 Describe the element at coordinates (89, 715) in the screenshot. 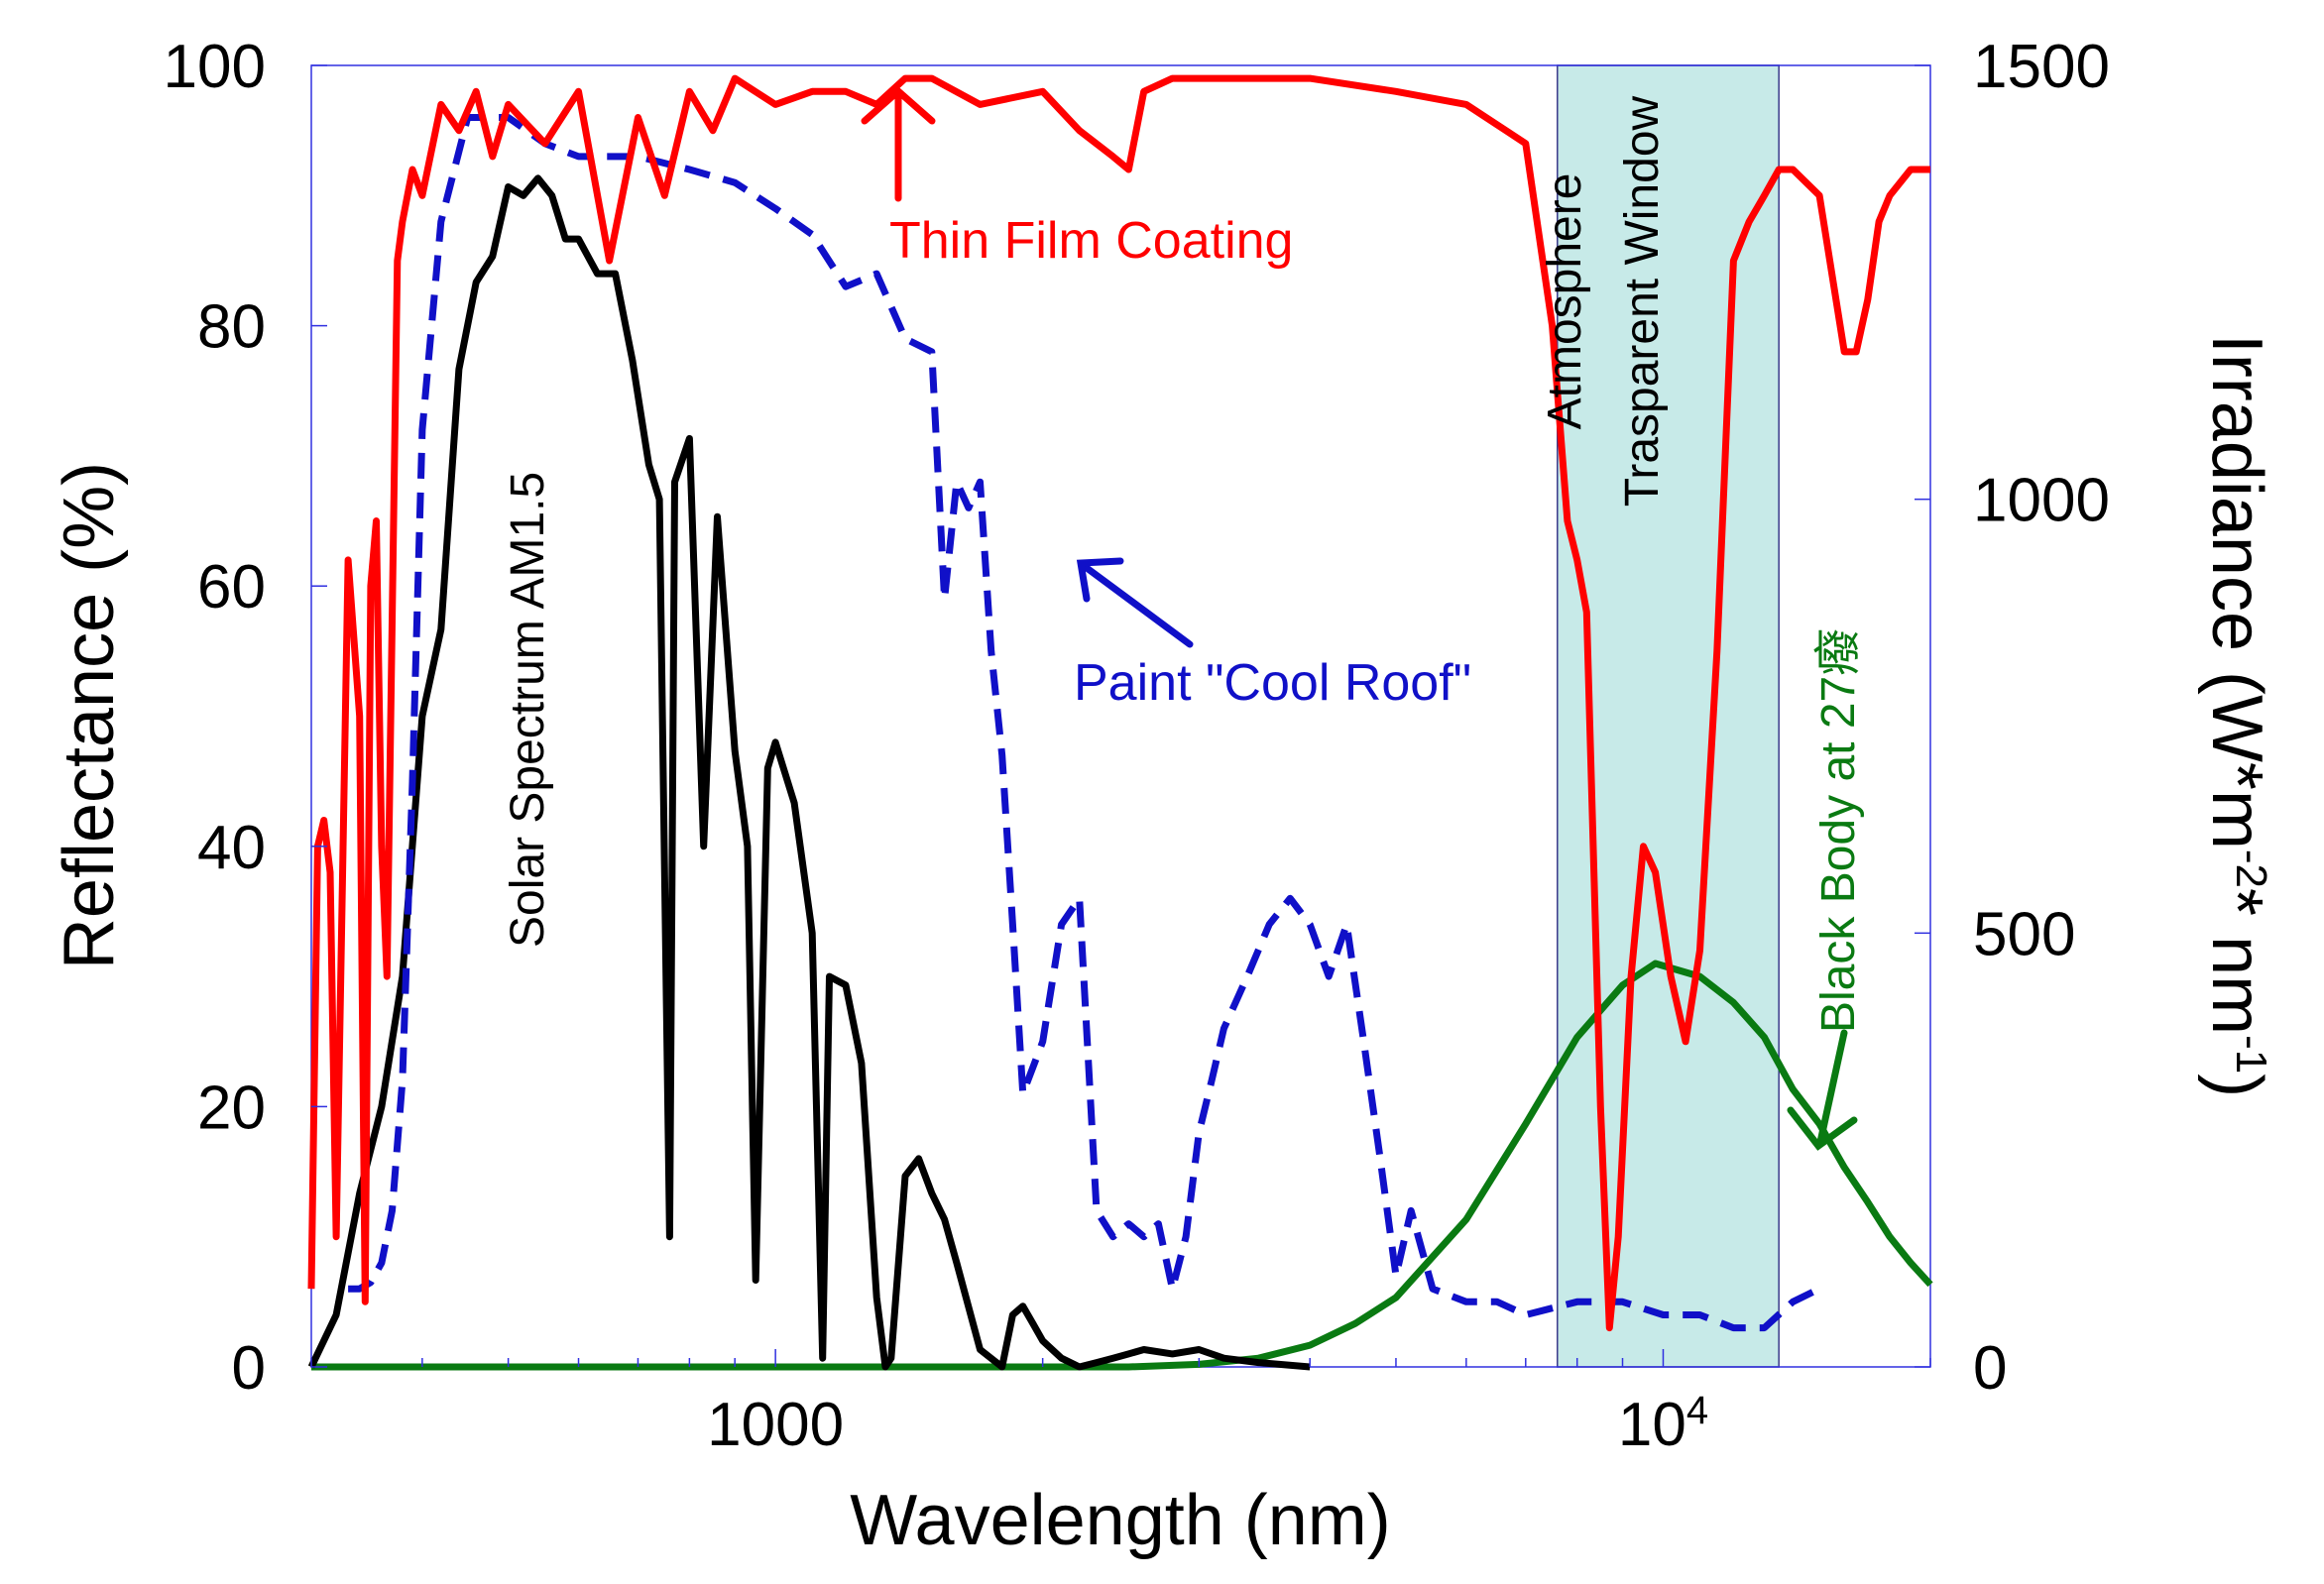

I see `y-axis-title: Reflectance (%)` at that location.